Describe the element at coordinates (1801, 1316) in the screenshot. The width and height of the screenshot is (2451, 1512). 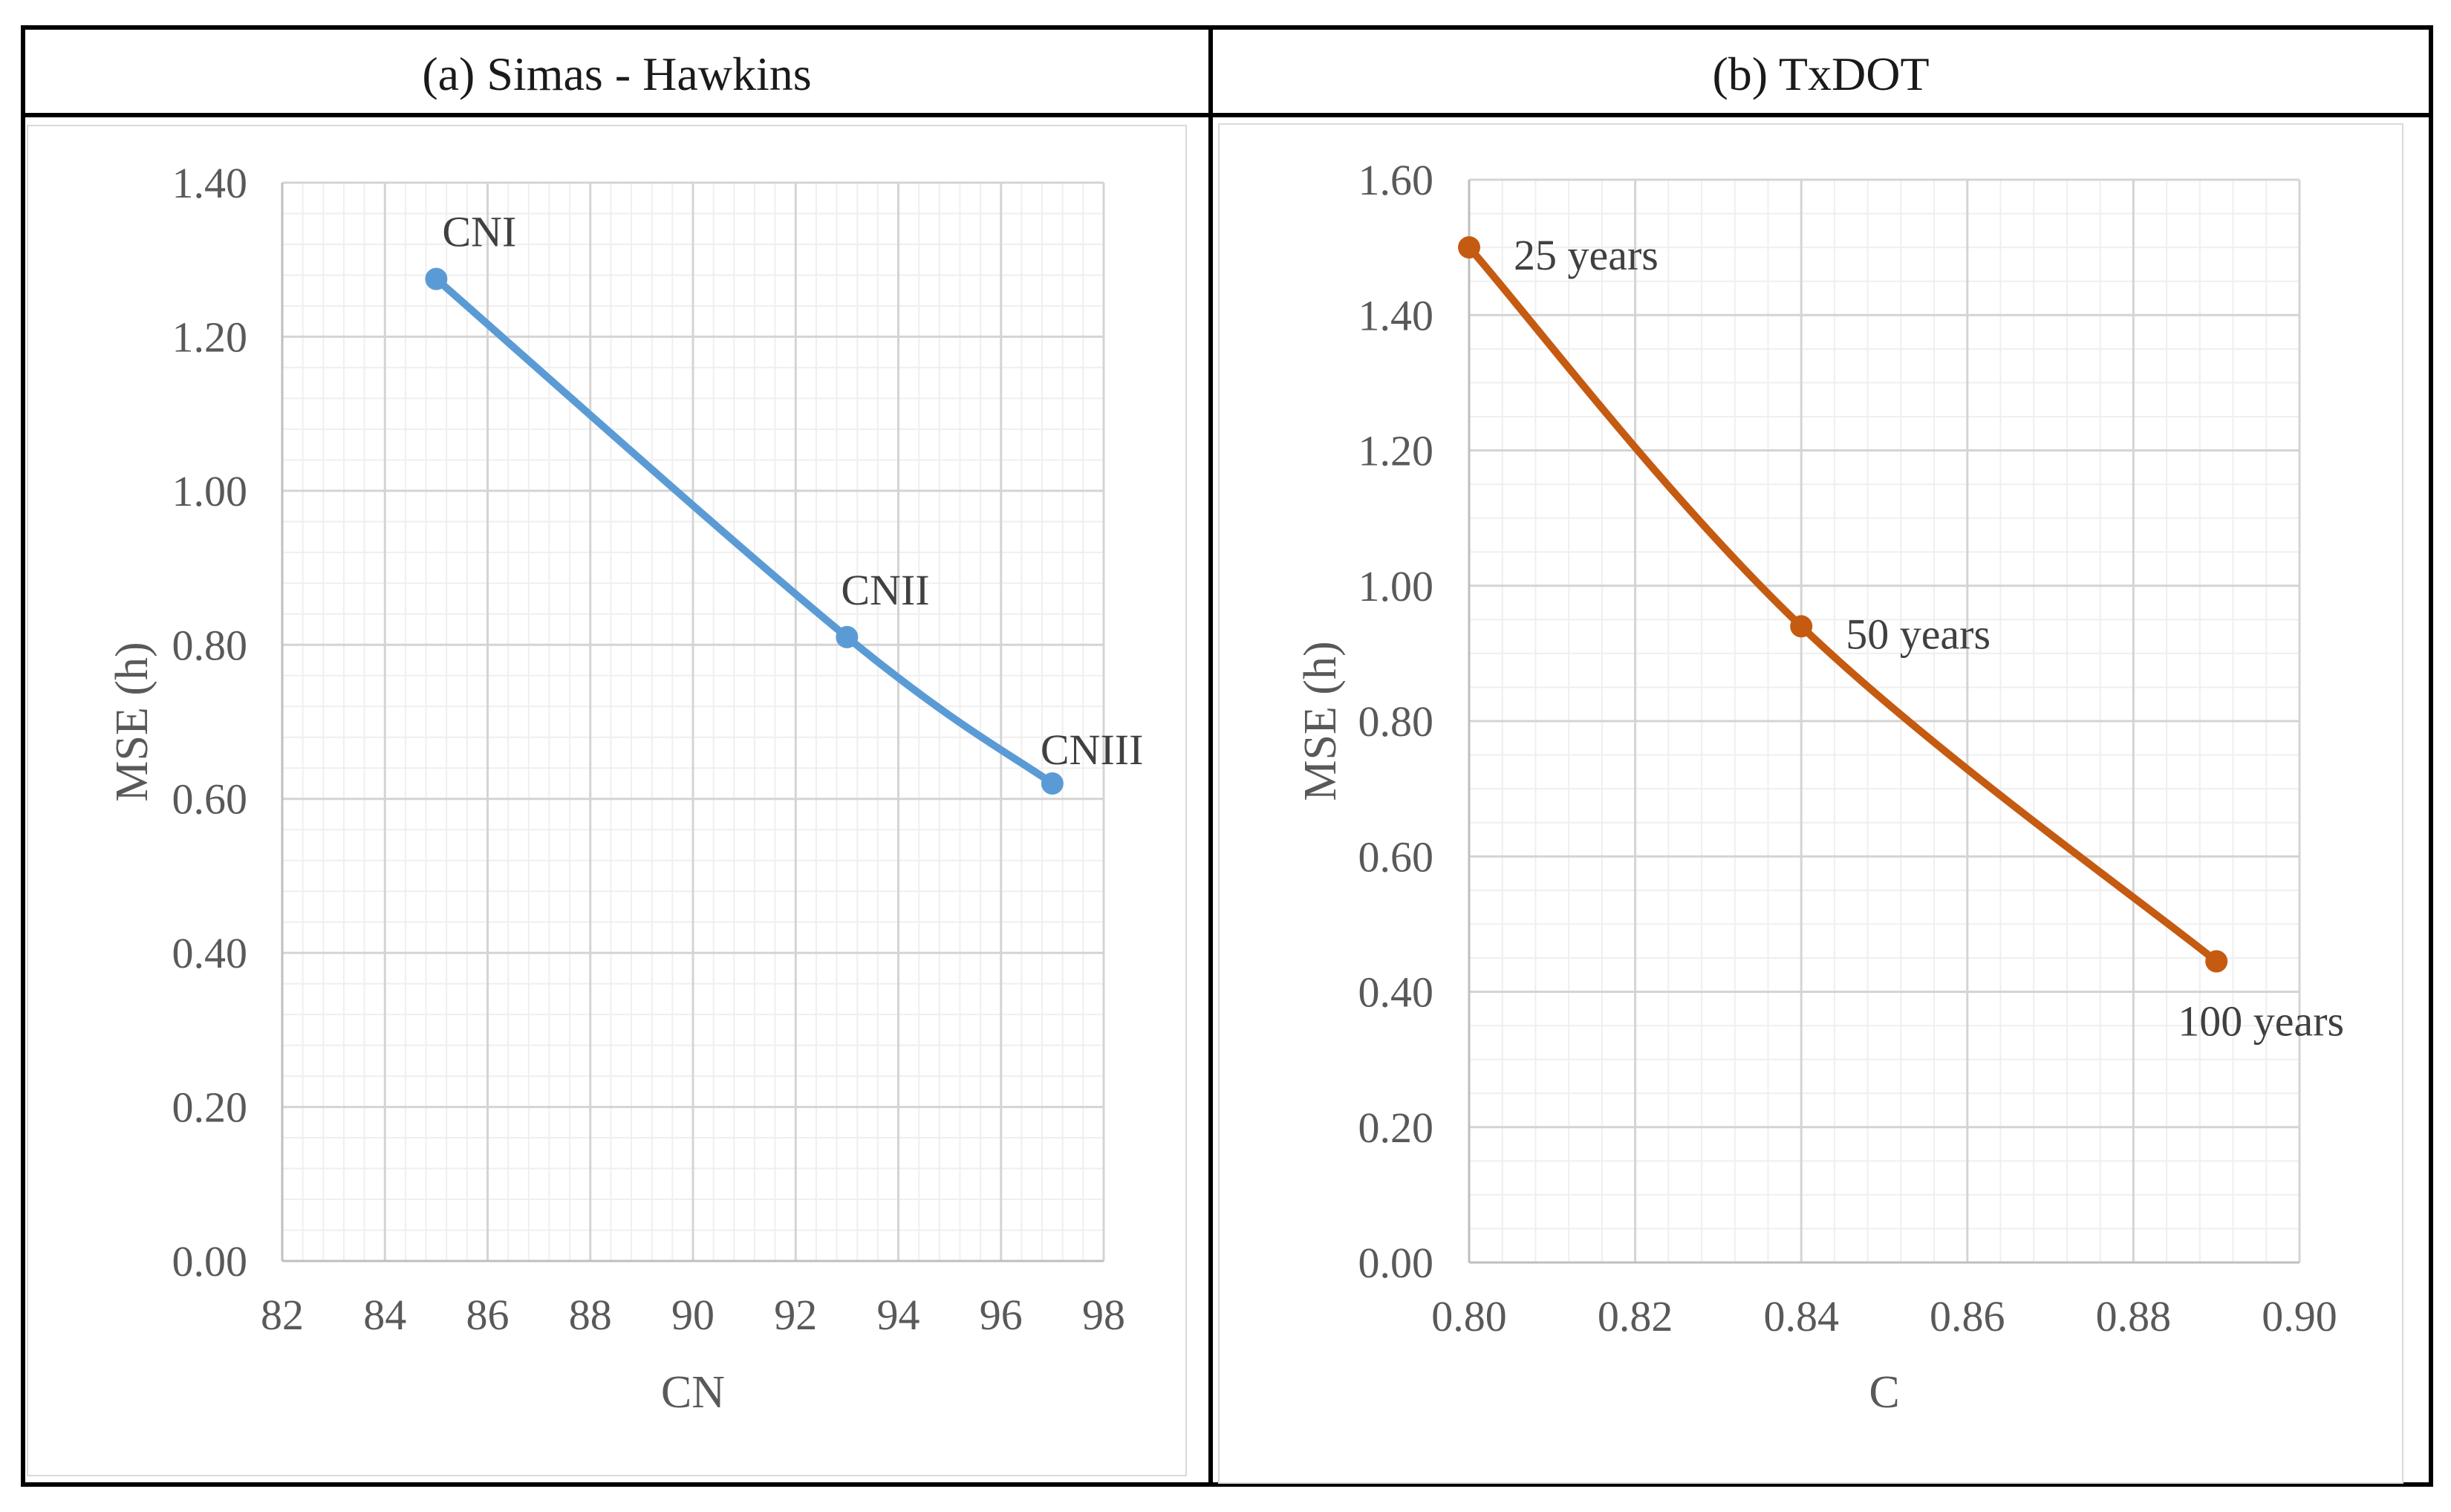
I see `x-tick-label: 0.84` at that location.